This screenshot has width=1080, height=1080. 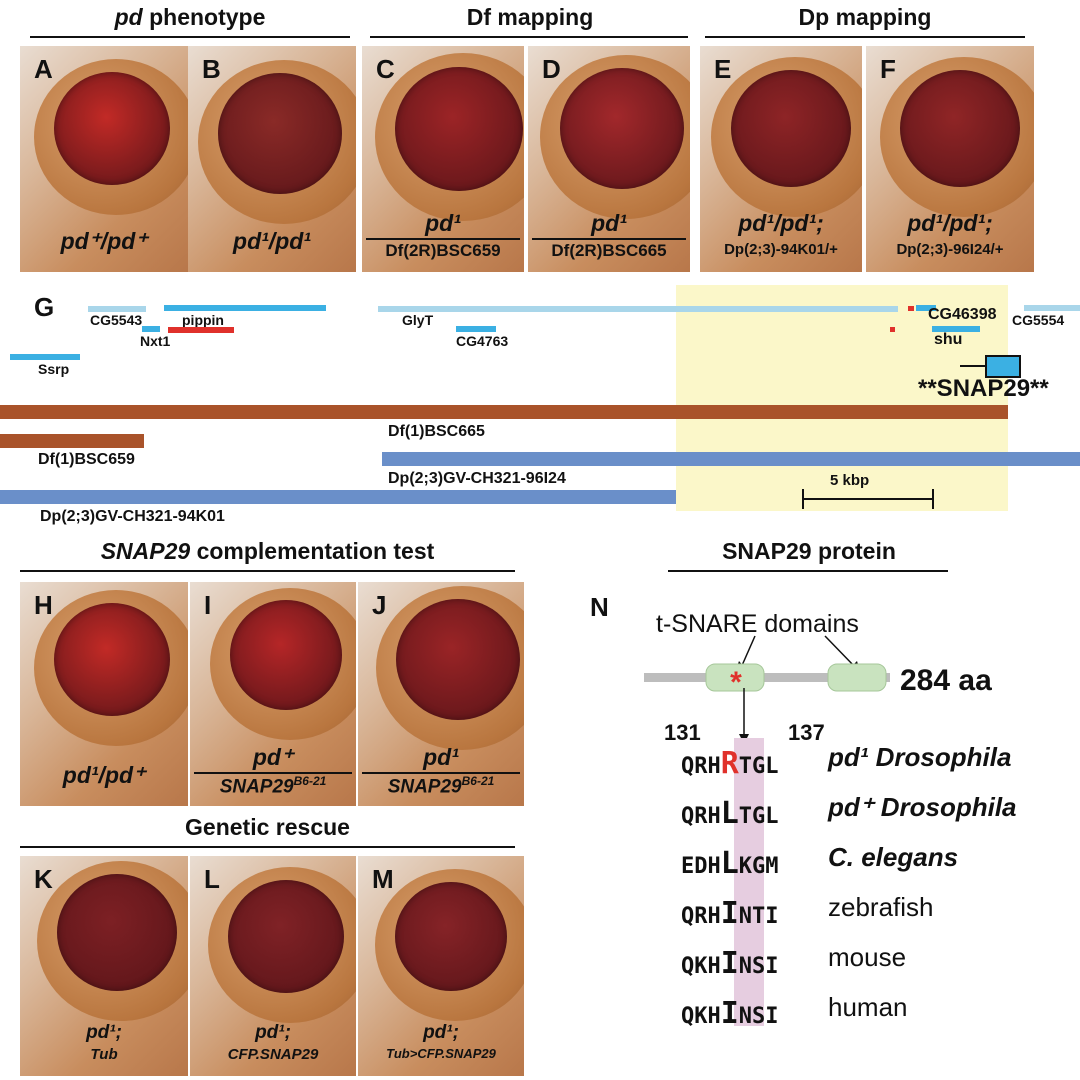 What do you see at coordinates (682, 732) in the screenshot?
I see `position-start: 131` at bounding box center [682, 732].